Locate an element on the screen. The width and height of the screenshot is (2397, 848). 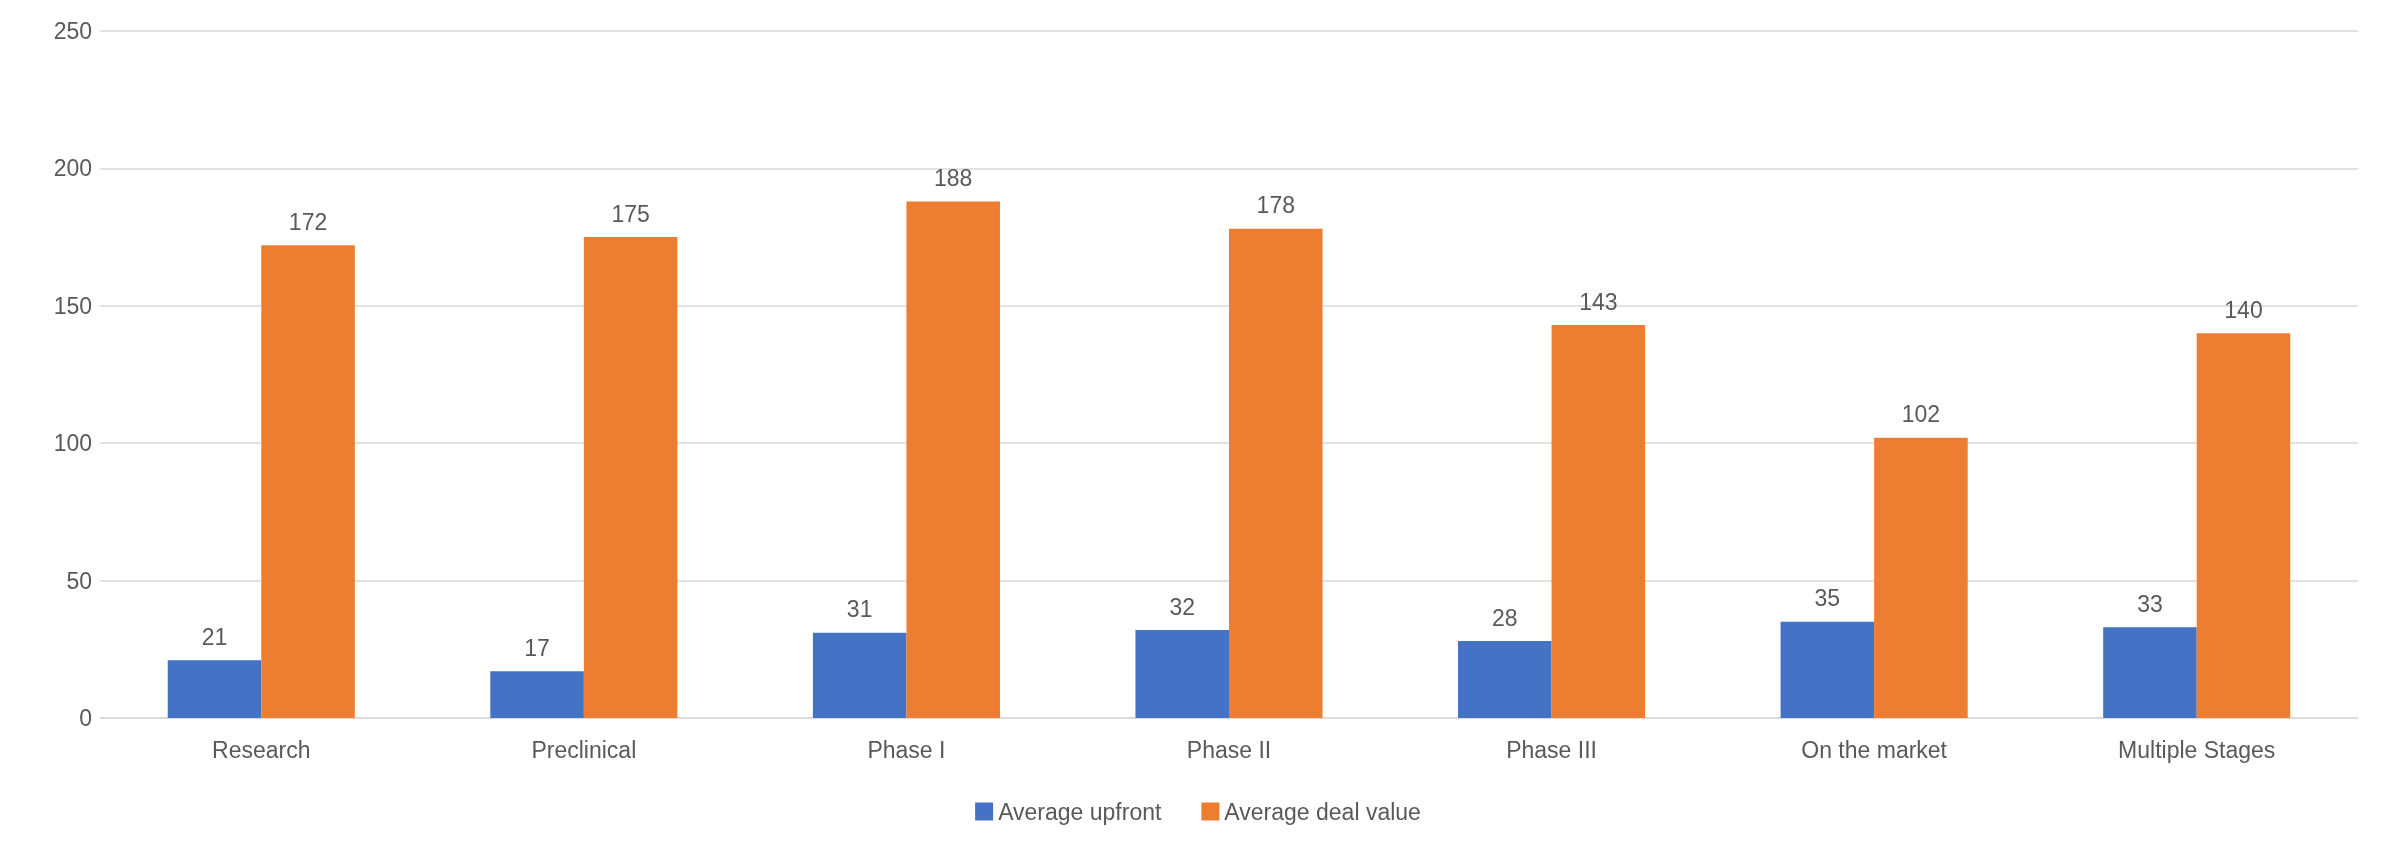
data-label: 178 is located at coordinates (1275, 205).